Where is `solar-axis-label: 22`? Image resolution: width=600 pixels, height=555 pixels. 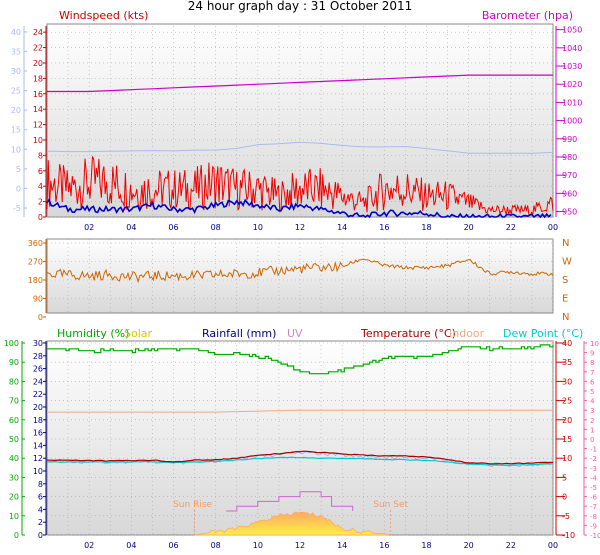 solar-axis-label: 22 is located at coordinates (38, 394).